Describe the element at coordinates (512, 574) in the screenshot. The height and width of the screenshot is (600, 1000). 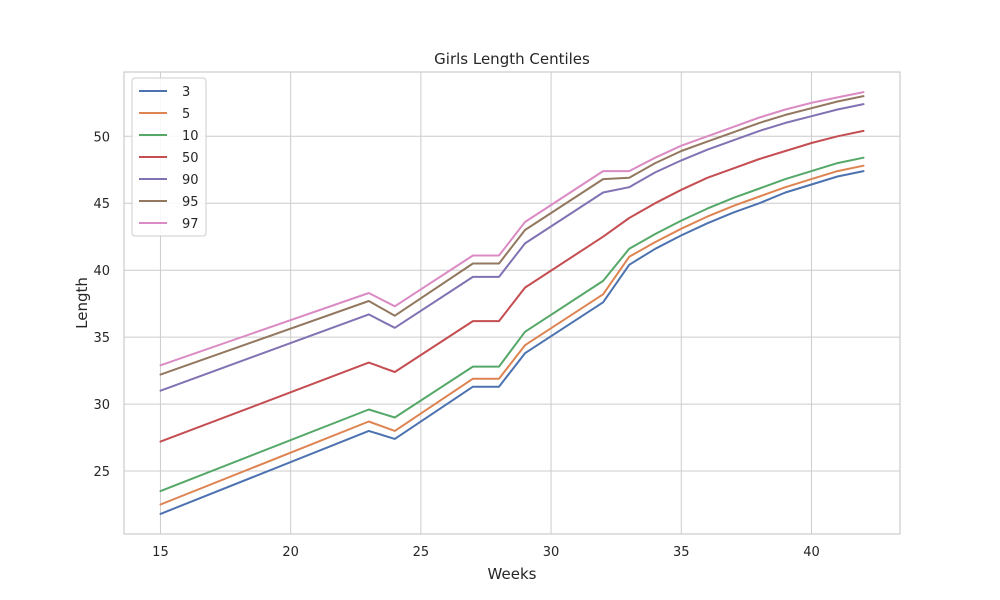
I see `x-axis-title: Weeks` at that location.